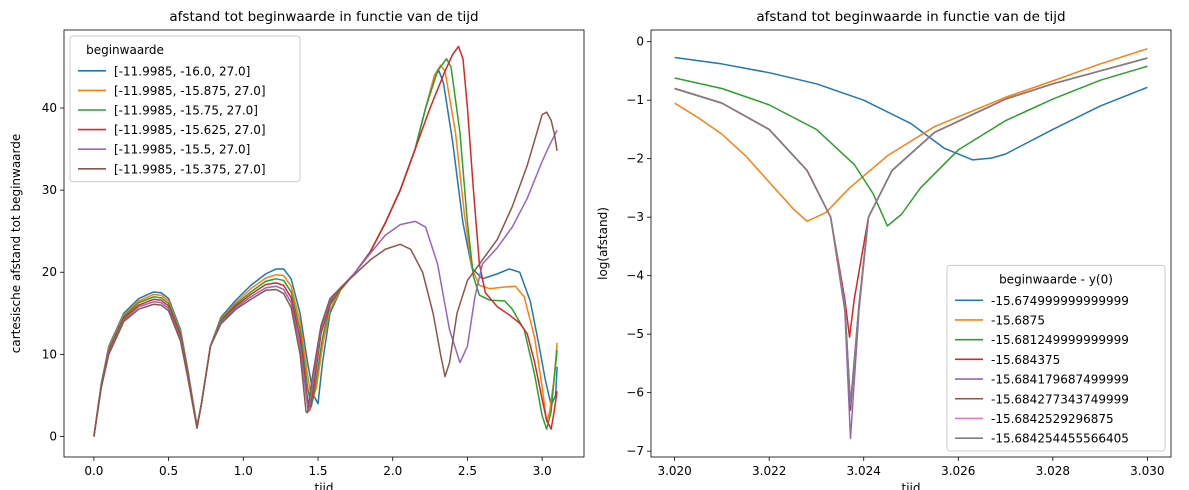  Describe the element at coordinates (635, 217) in the screenshot. I see `y-tick-label: −3` at that location.